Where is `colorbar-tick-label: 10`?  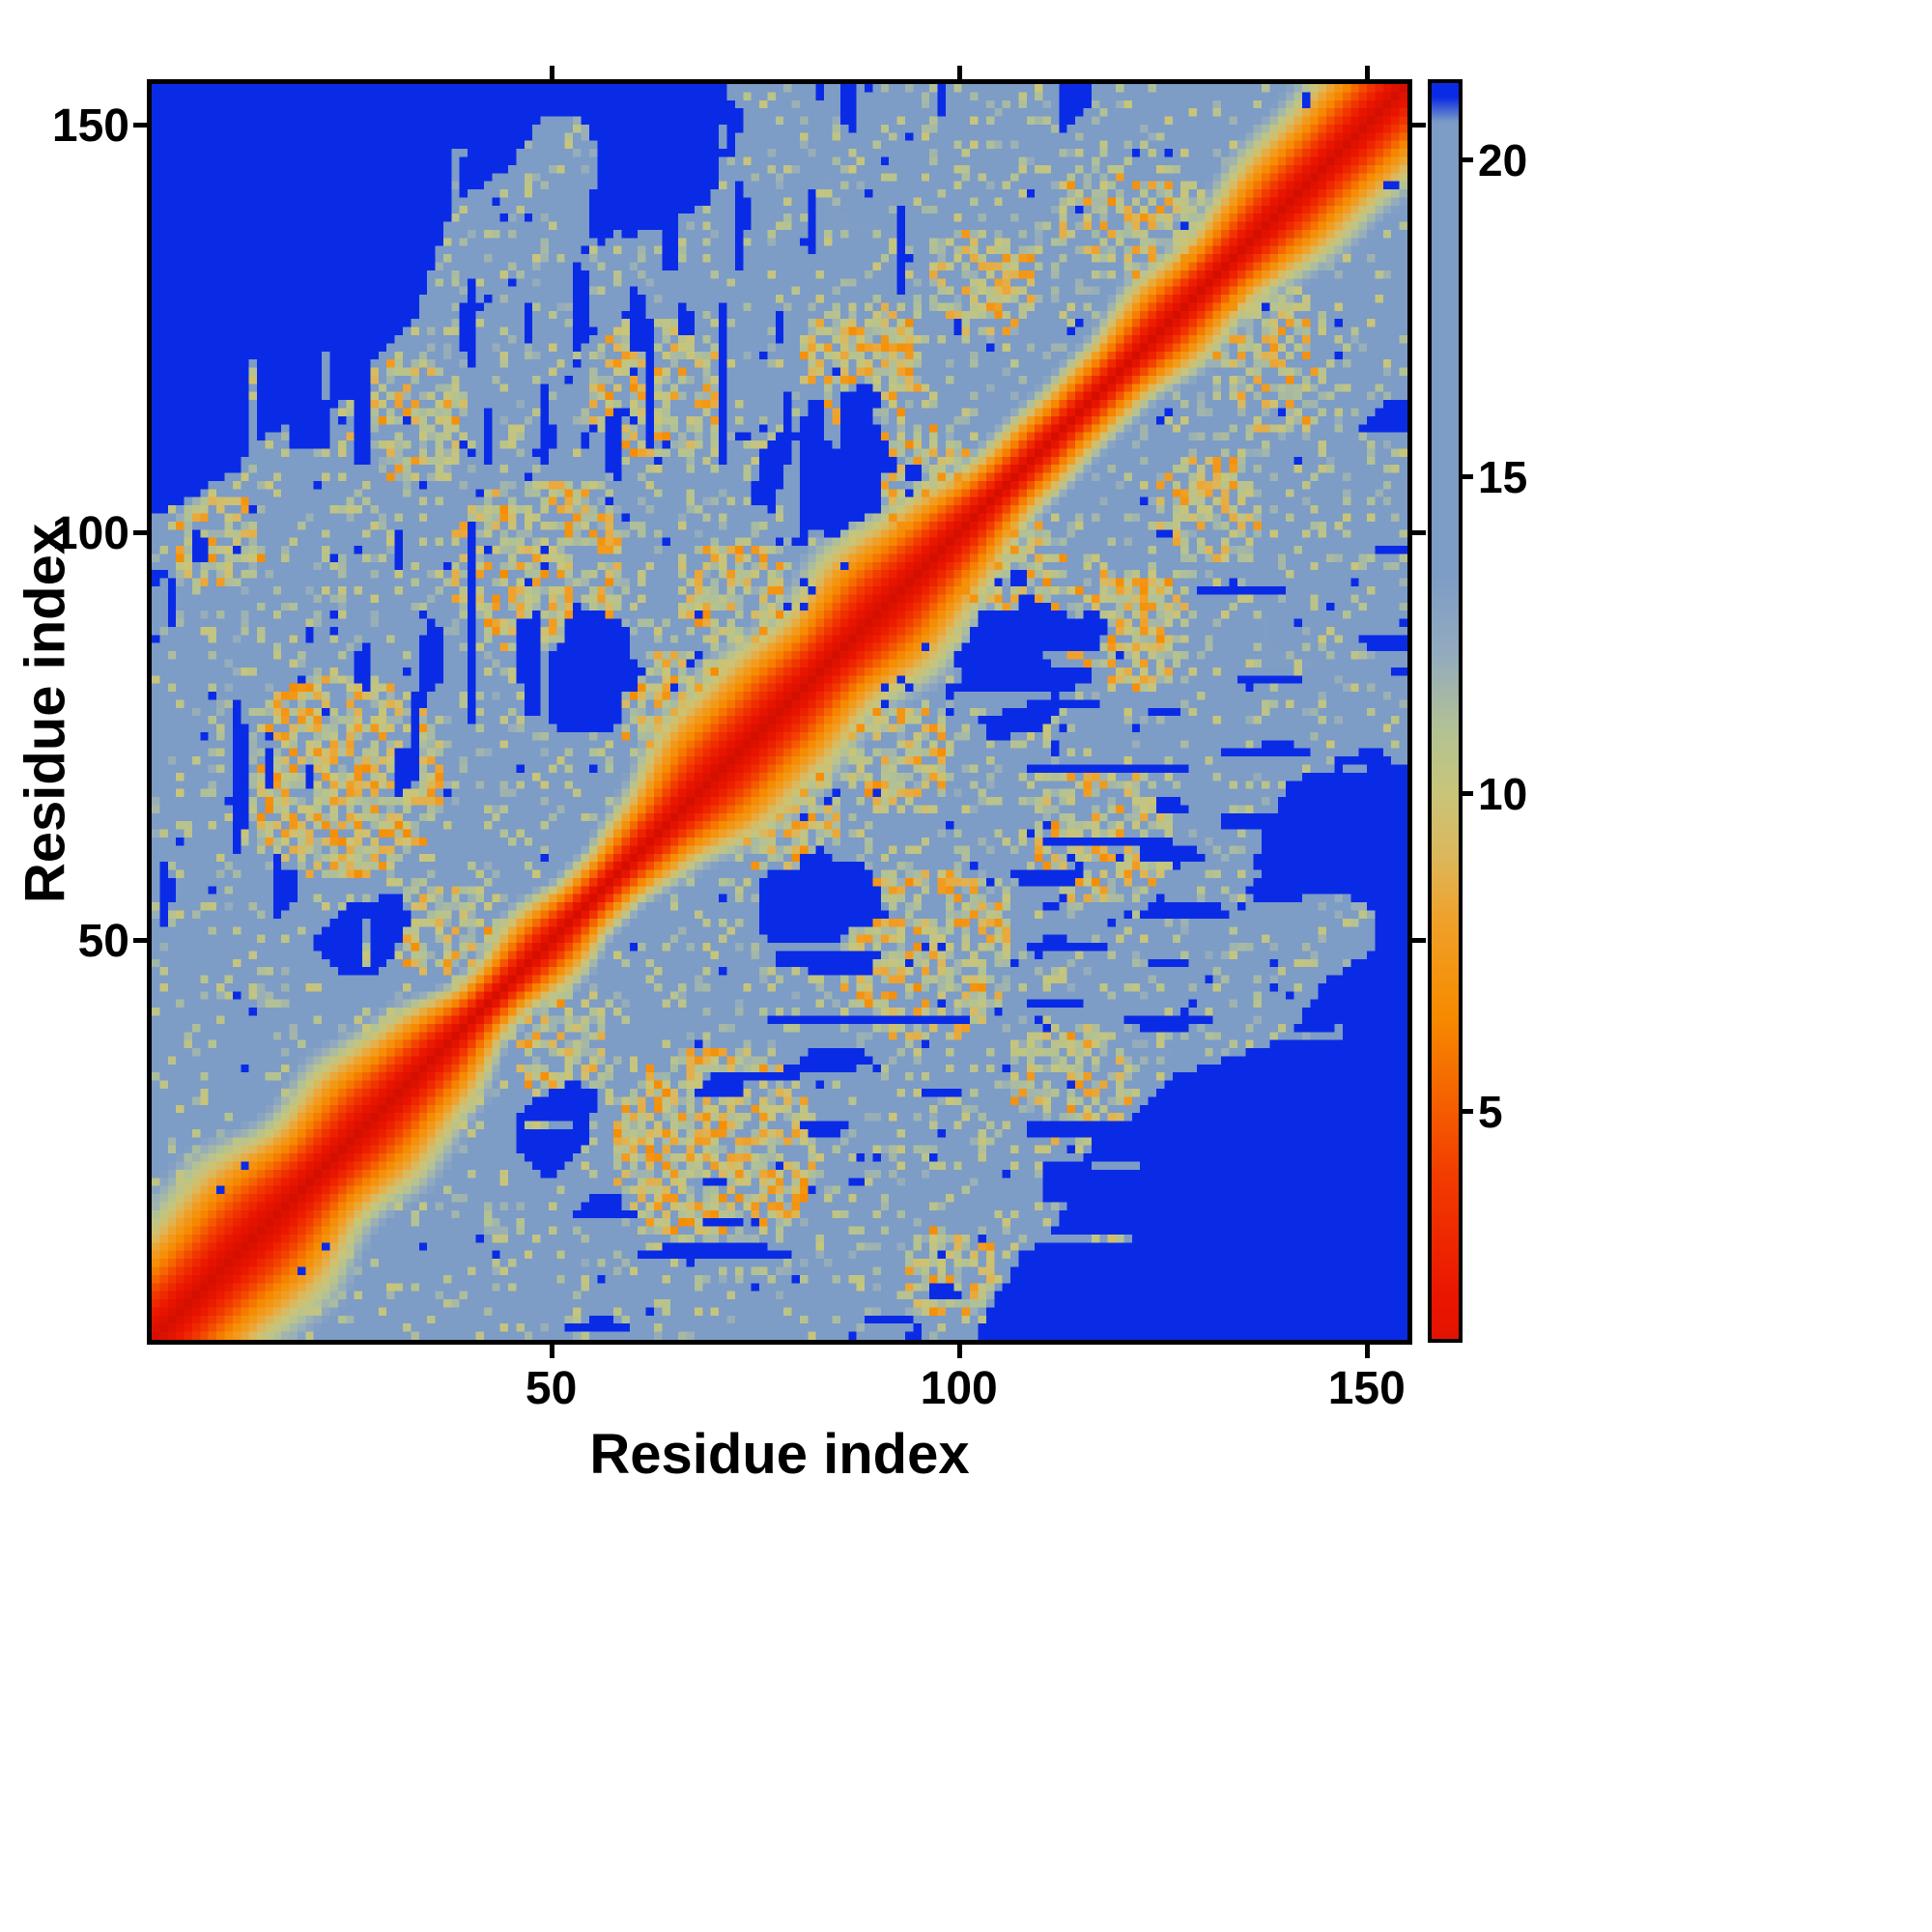
colorbar-tick-label: 10 is located at coordinates (1503, 794).